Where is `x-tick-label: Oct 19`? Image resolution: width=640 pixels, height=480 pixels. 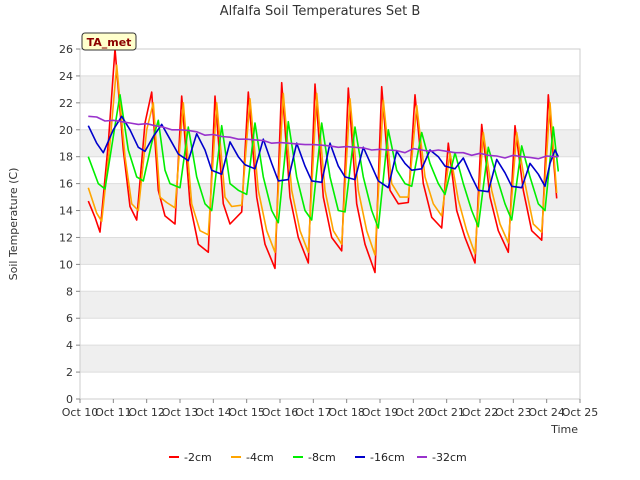
x-tick-label: Oct 19 is located at coordinates (380, 412).